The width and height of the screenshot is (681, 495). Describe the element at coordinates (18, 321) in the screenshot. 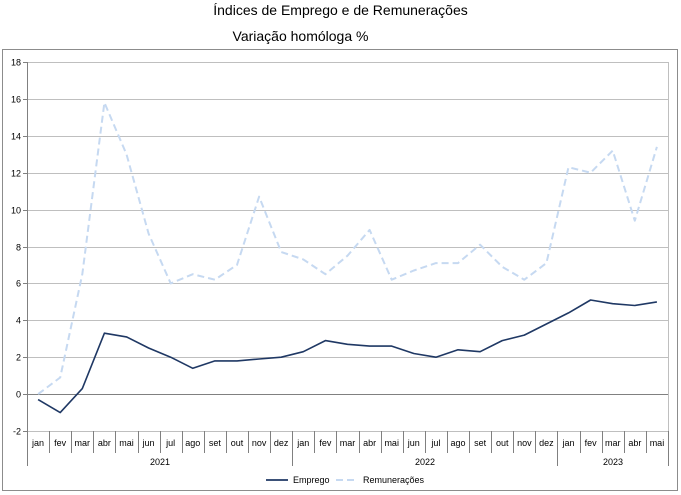

I see `y-tick-label: 4` at that location.